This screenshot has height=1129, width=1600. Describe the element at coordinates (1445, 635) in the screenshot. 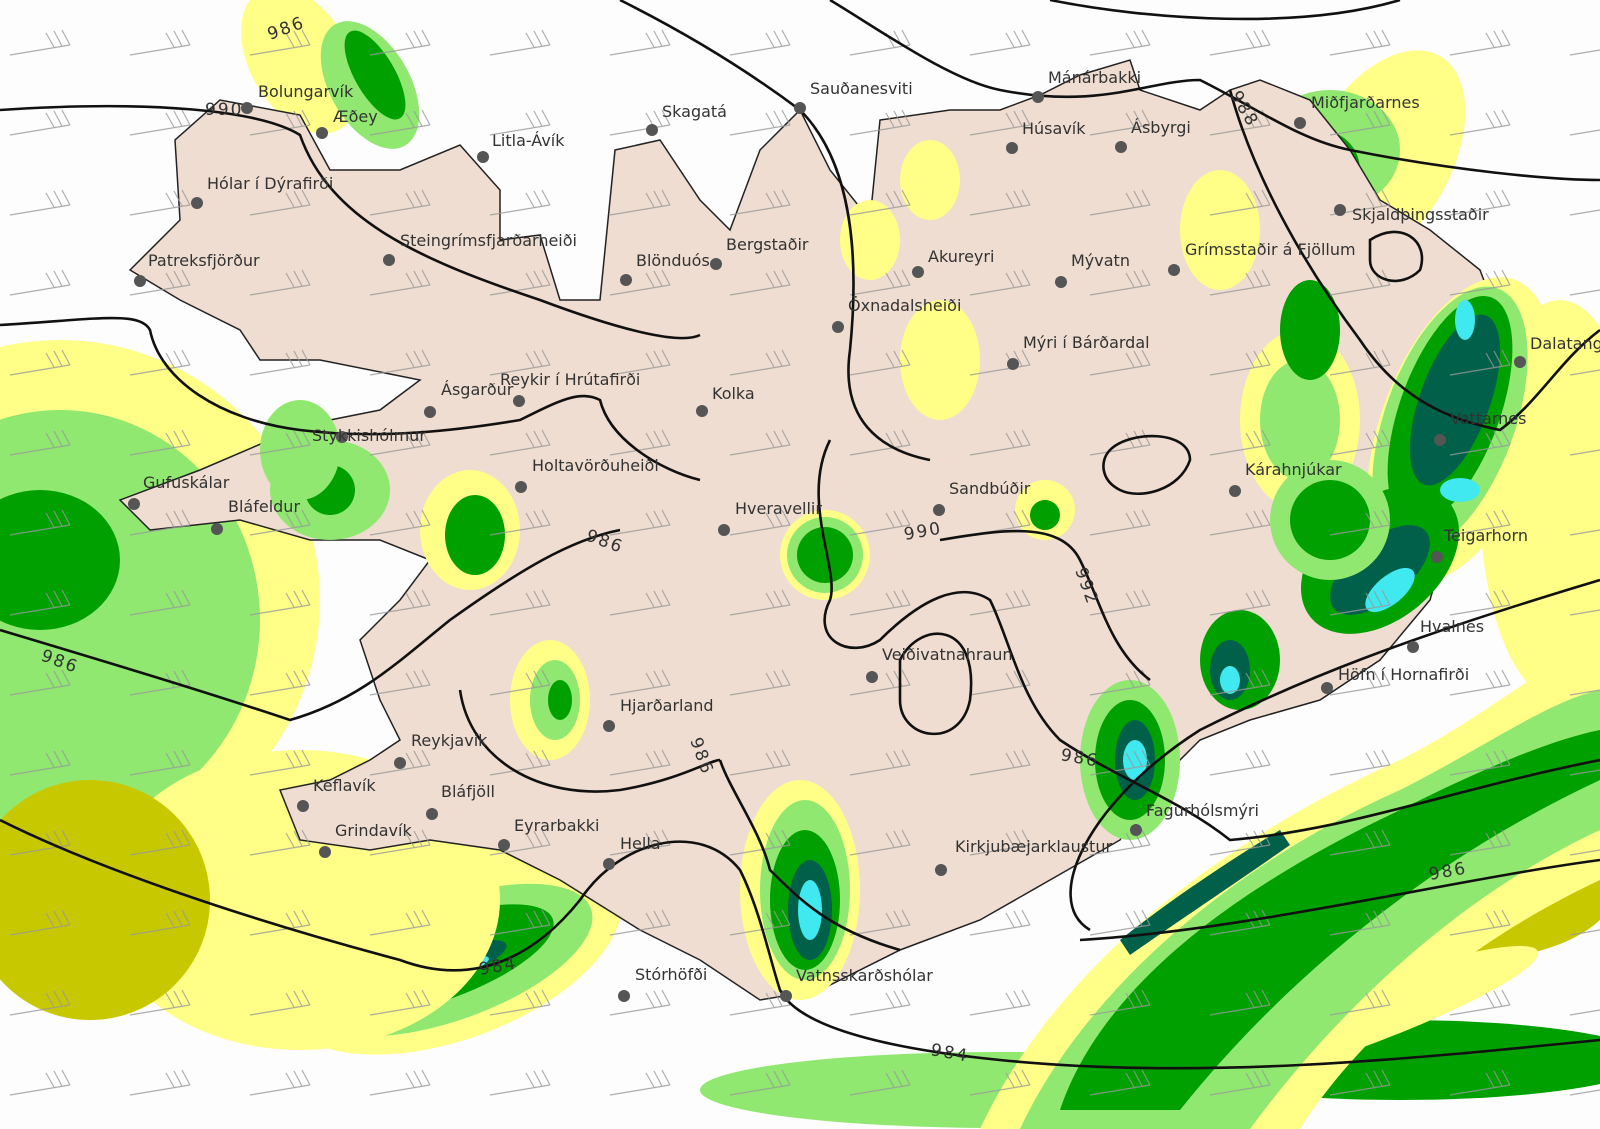

I see `station-marker: Hvalnes` at that location.